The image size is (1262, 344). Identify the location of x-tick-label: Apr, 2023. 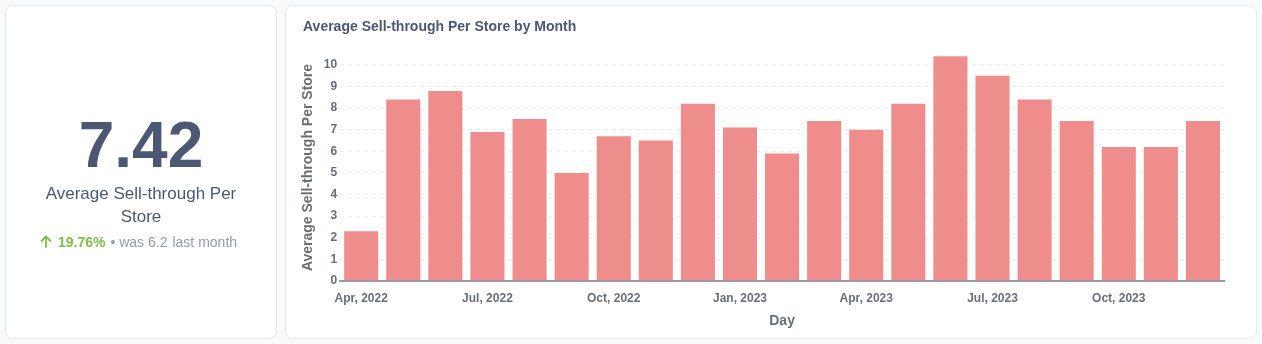
(866, 298).